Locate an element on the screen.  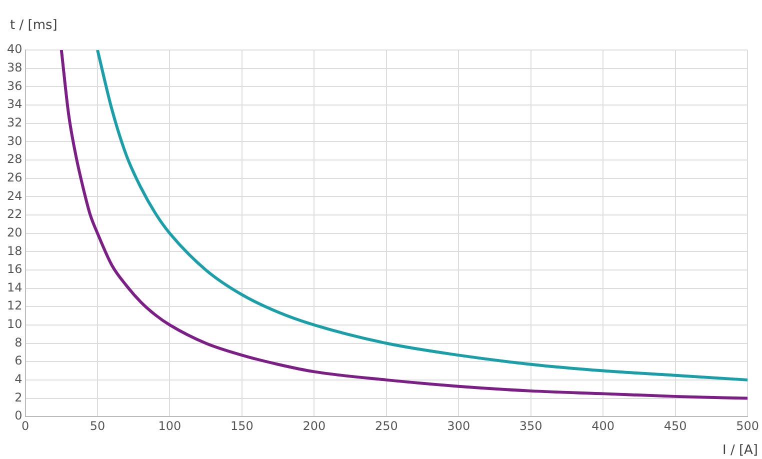
y-tick-label: 20 is located at coordinates (14, 232).